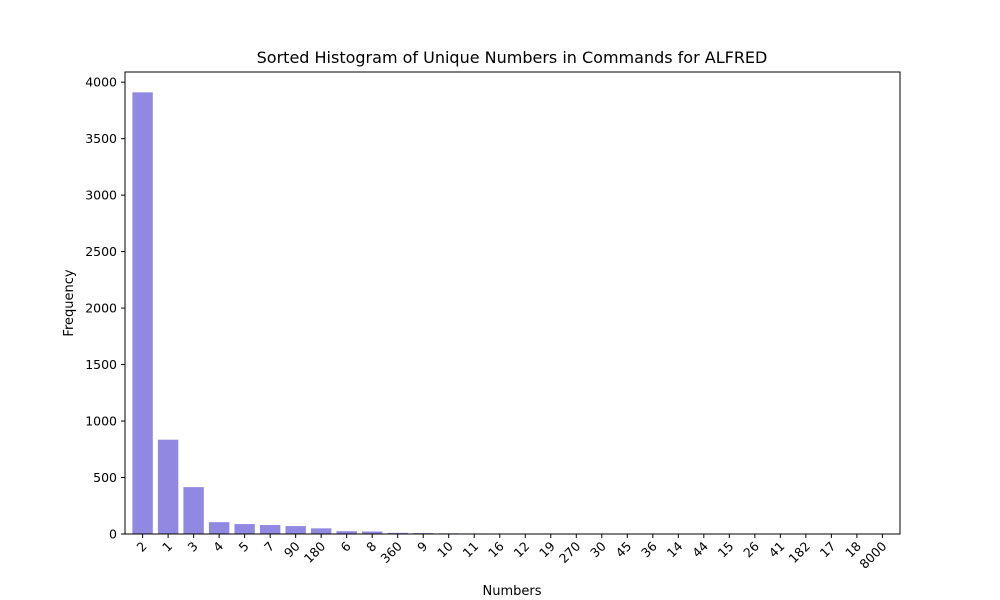 Image resolution: width=1000 pixels, height=600 pixels. What do you see at coordinates (828, 550) in the screenshot?
I see `x-tick-label: 17` at bounding box center [828, 550].